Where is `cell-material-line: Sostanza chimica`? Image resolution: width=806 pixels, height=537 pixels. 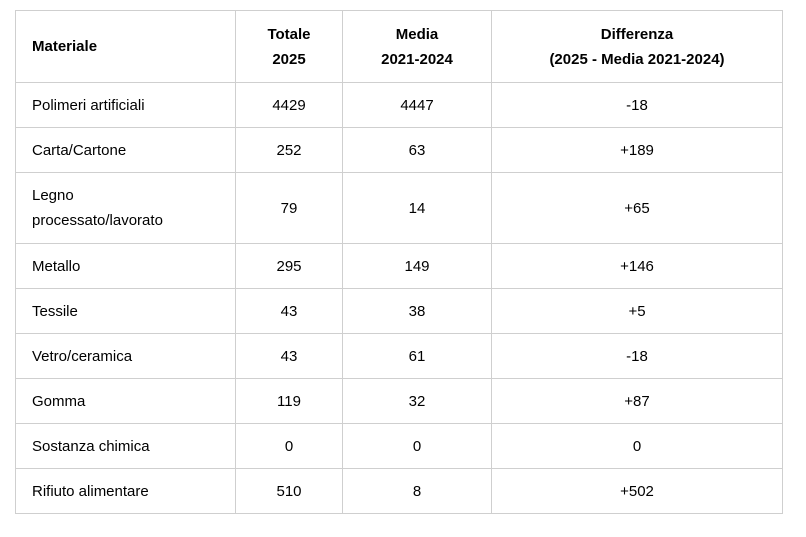
cell-material-line: Sostanza chimica is located at coordinates (91, 446).